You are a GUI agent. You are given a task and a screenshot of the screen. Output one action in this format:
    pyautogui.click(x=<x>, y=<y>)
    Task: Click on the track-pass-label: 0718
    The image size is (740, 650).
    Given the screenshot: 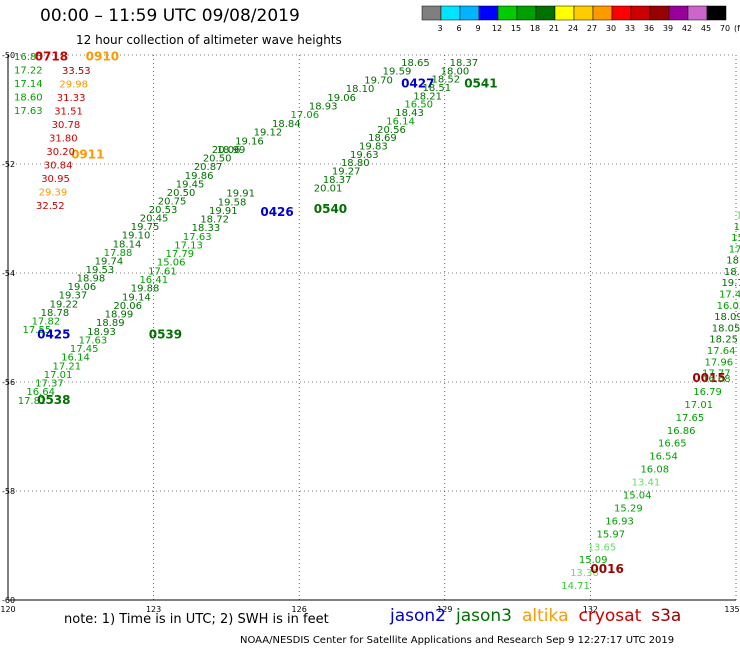 What is the action you would take?
    pyautogui.click(x=51, y=56)
    